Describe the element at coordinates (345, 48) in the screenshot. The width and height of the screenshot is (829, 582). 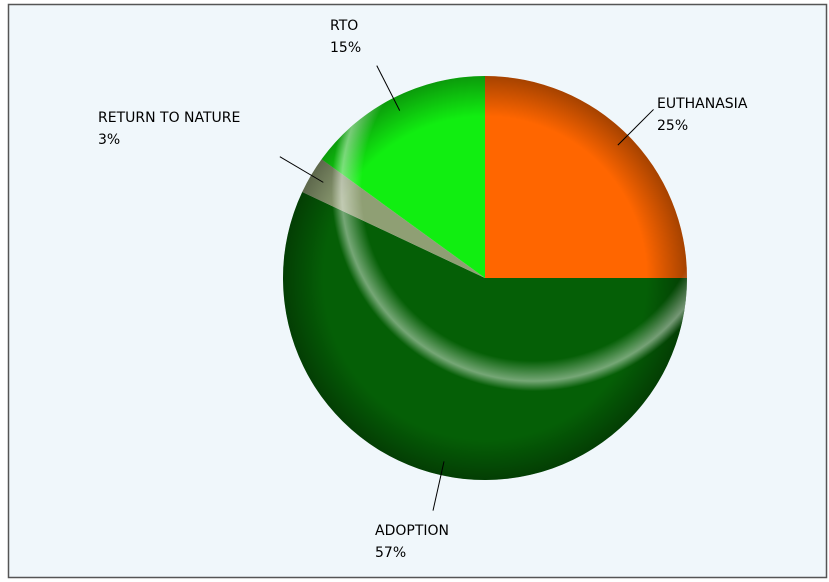
I see `slice-value-label: 15%` at that location.